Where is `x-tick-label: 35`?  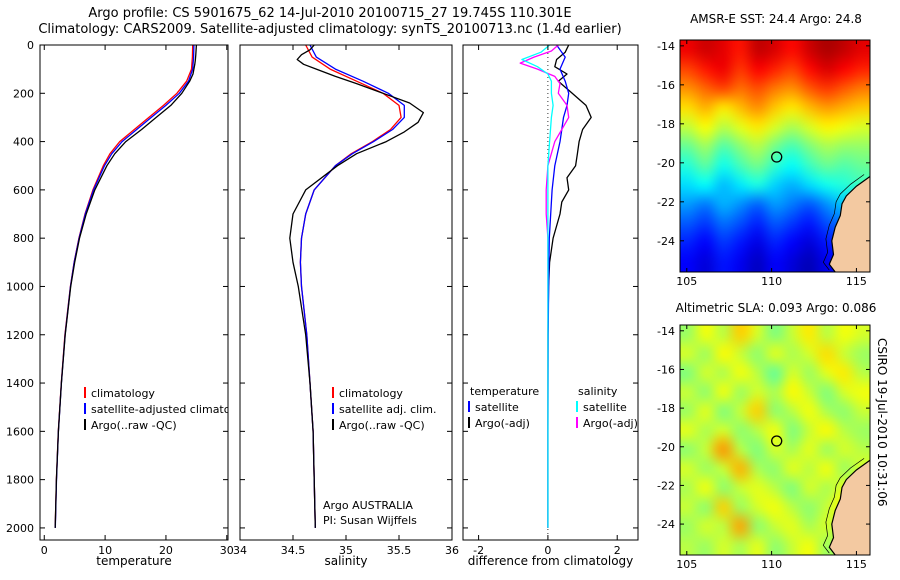 x-tick-label: 35 is located at coordinates (346, 550).